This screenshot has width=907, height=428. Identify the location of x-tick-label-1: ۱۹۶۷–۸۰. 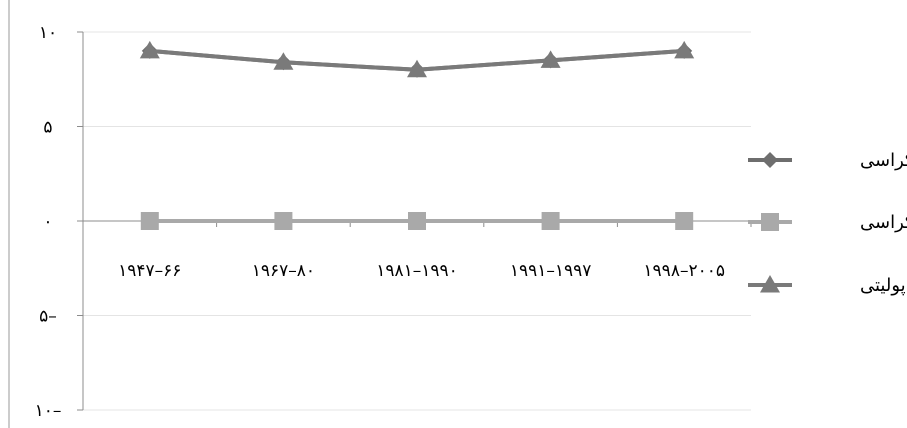
(283, 271).